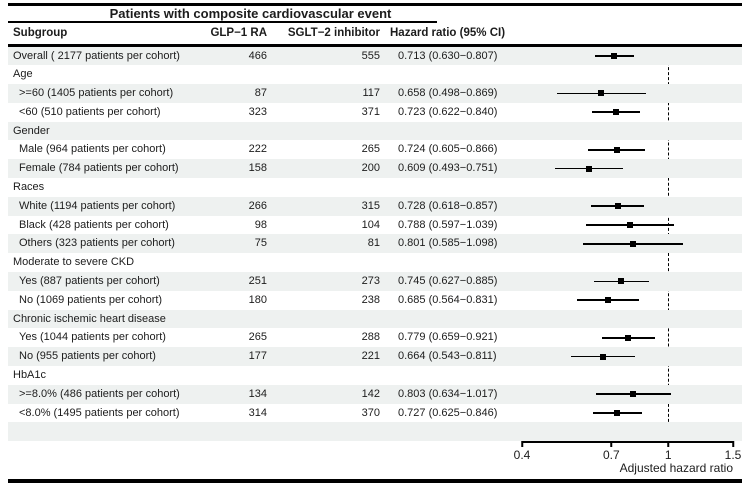 The height and width of the screenshot is (486, 750). I want to click on glp1-ra-count: 98, so click(260, 224).